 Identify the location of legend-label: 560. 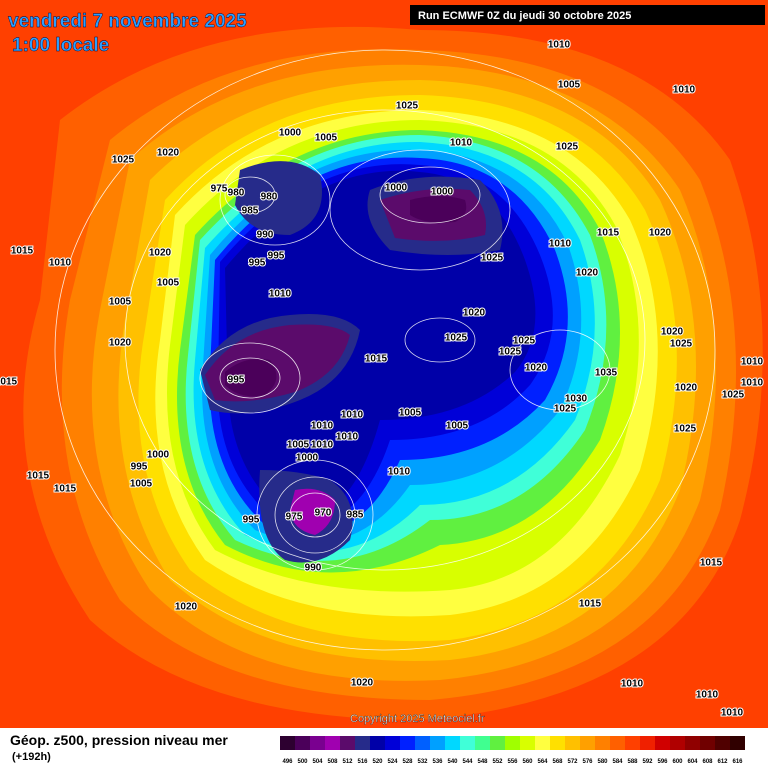
(527, 762).